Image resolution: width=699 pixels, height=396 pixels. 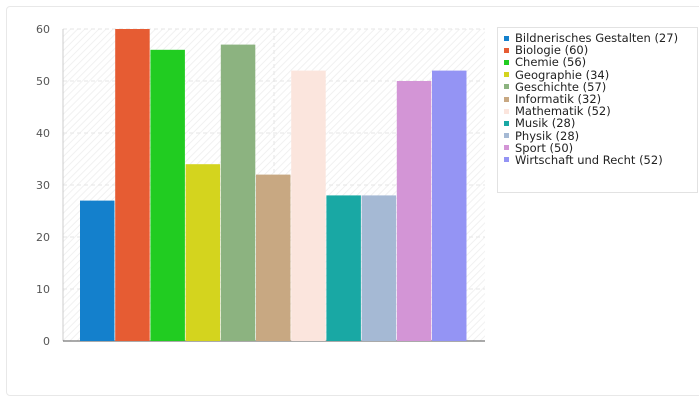 What do you see at coordinates (132, 185) in the screenshot?
I see `bar-biologie` at bounding box center [132, 185].